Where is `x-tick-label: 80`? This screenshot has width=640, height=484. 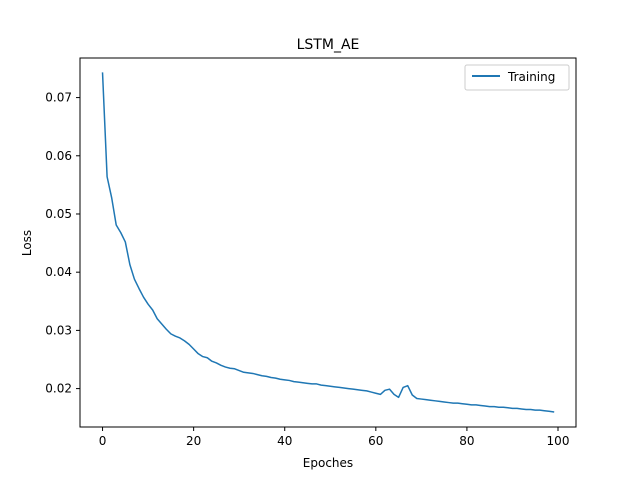 x-tick-label: 80 is located at coordinates (466, 441).